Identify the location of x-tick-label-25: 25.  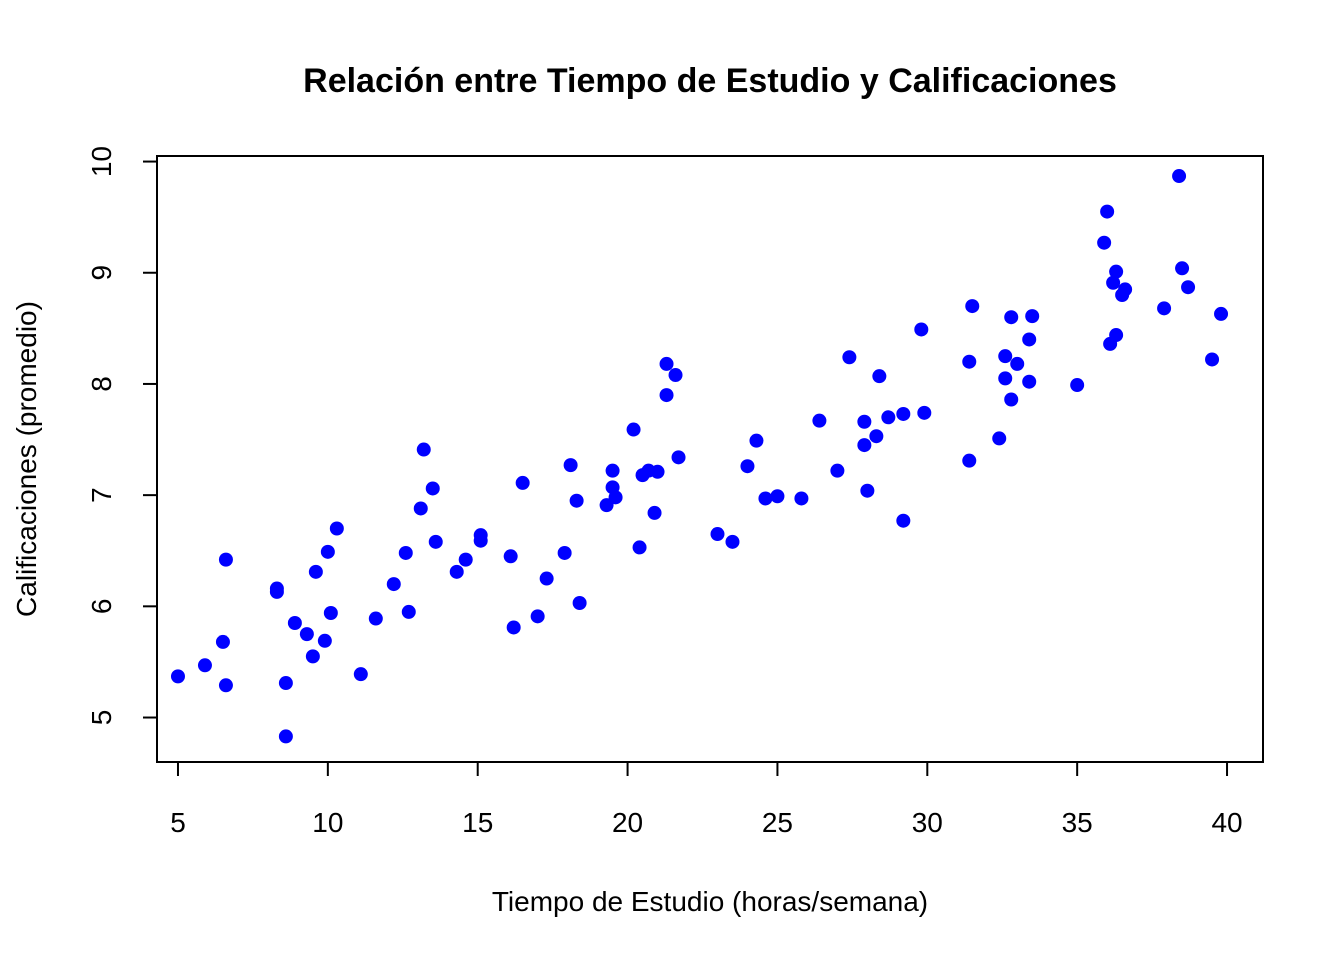
(777, 822).